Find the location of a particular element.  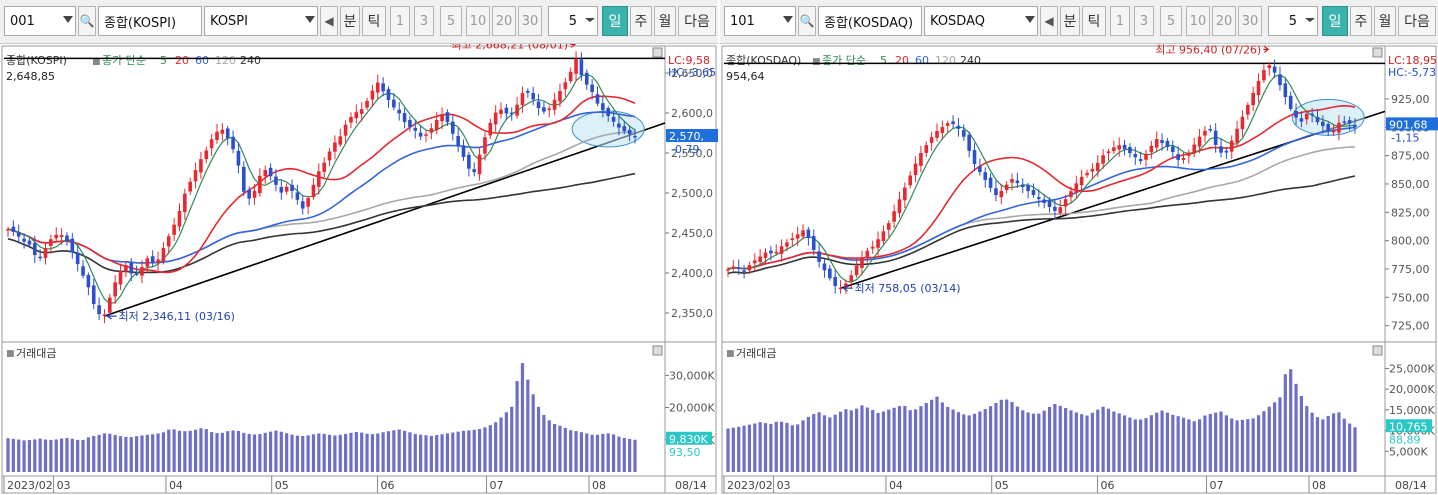

kospi-min-30: 30 is located at coordinates (530, 21).